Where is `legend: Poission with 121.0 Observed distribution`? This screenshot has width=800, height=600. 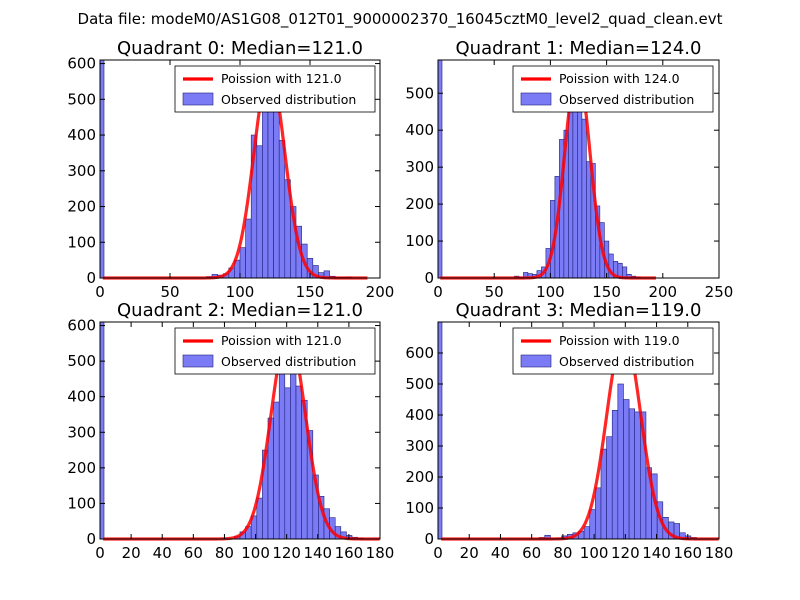 legend: Poission with 121.0 Observed distribution is located at coordinates (275, 351).